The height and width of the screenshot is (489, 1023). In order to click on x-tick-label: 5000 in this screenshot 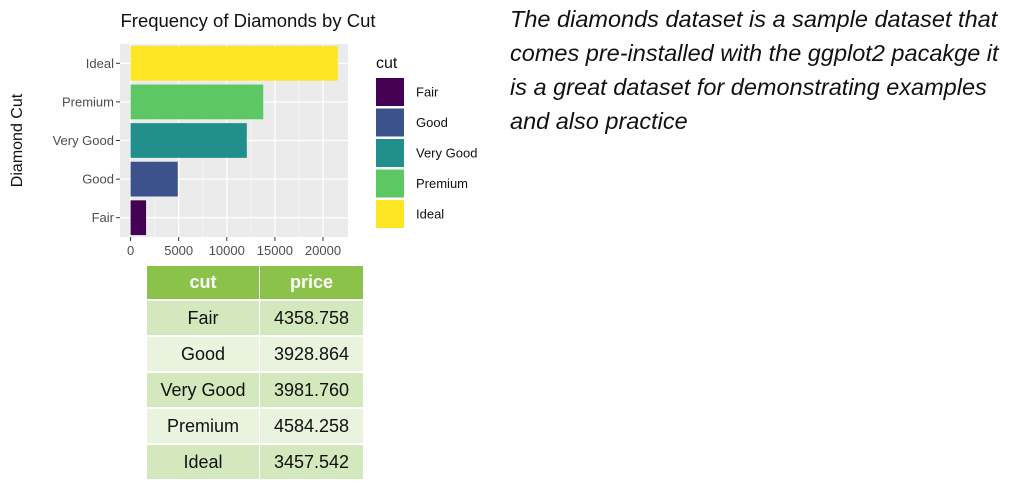, I will do `click(178, 250)`.